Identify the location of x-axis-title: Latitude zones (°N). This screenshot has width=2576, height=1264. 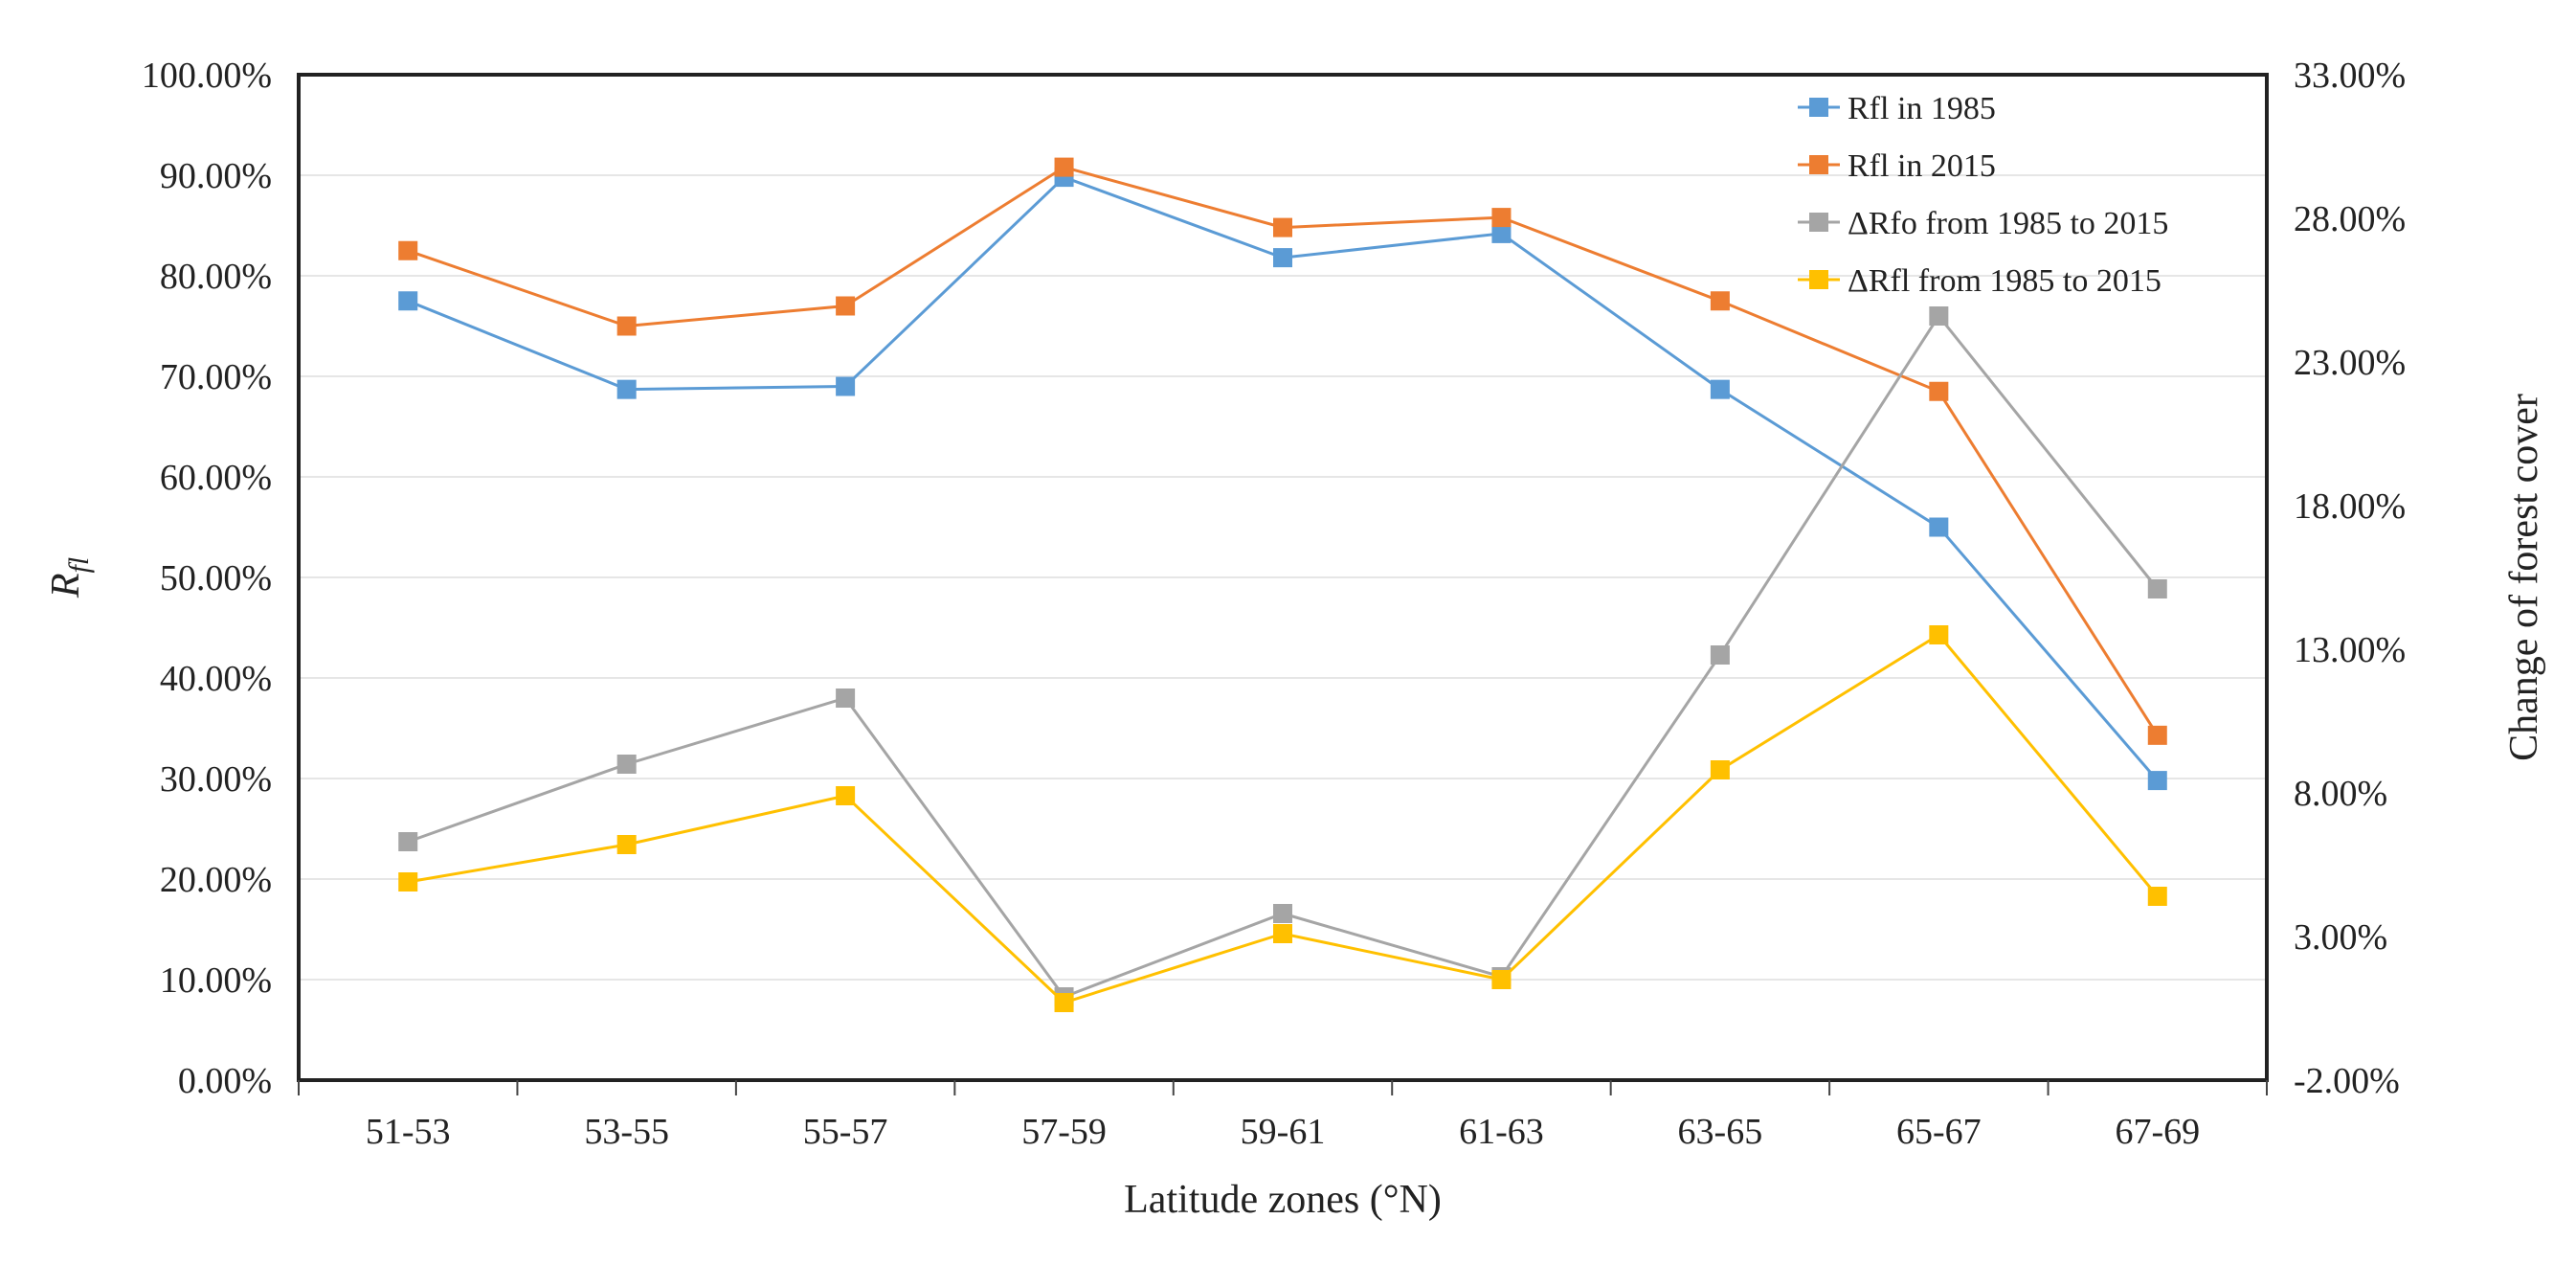
(1283, 1200).